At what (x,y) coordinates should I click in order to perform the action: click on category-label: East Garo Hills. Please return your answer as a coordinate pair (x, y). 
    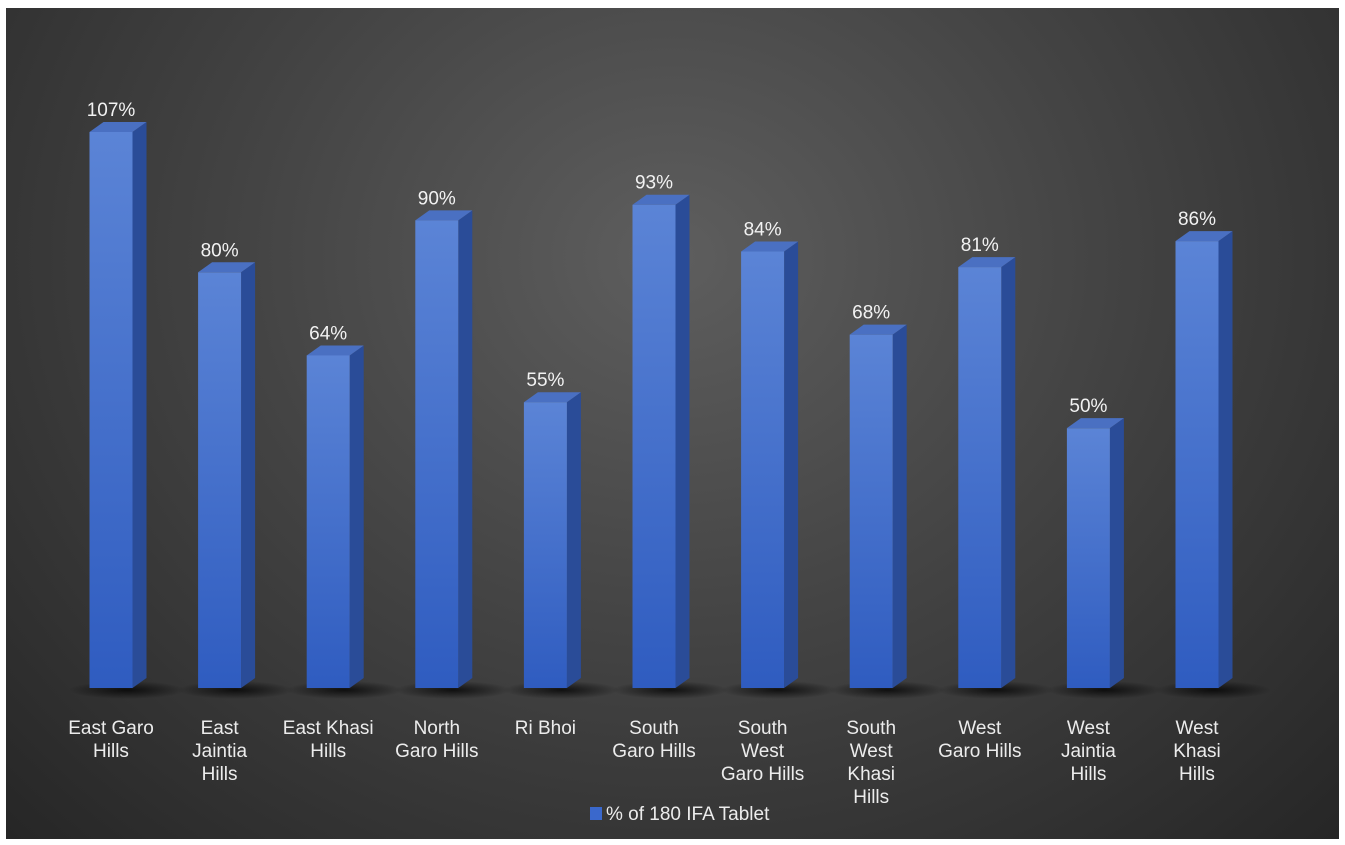
    Looking at the image, I should click on (111, 740).